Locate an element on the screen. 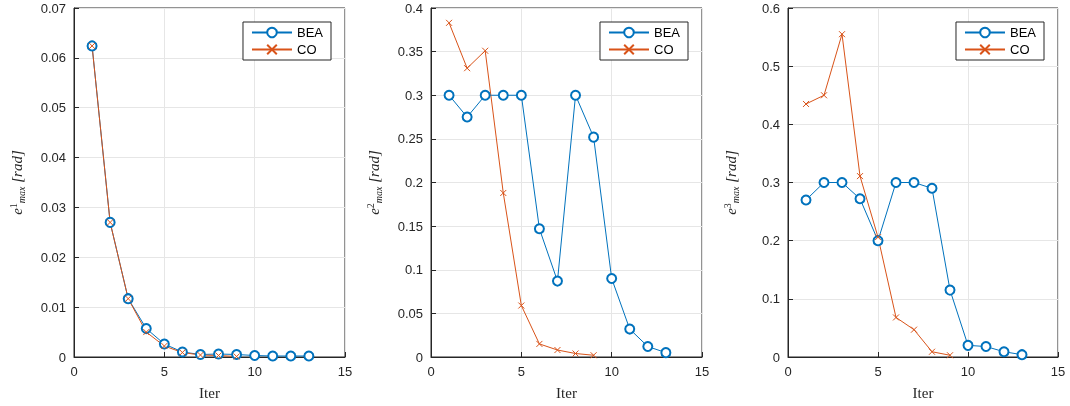 This screenshot has height=406, width=1070. y-tick-label: 0.06 is located at coordinates (53, 58).